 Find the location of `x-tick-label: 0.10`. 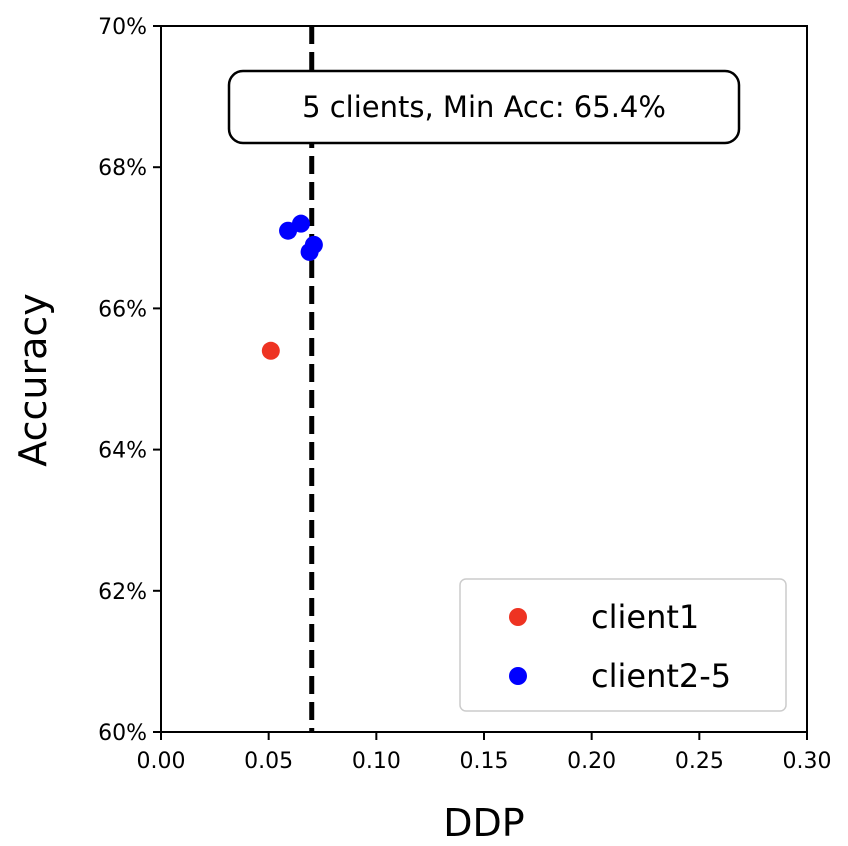

x-tick-label: 0.10 is located at coordinates (376, 761).